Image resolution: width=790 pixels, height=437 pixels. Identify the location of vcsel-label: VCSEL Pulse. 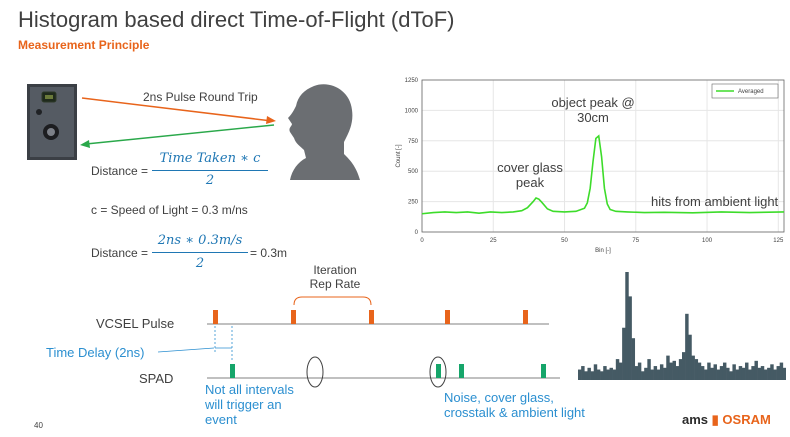
(135, 323).